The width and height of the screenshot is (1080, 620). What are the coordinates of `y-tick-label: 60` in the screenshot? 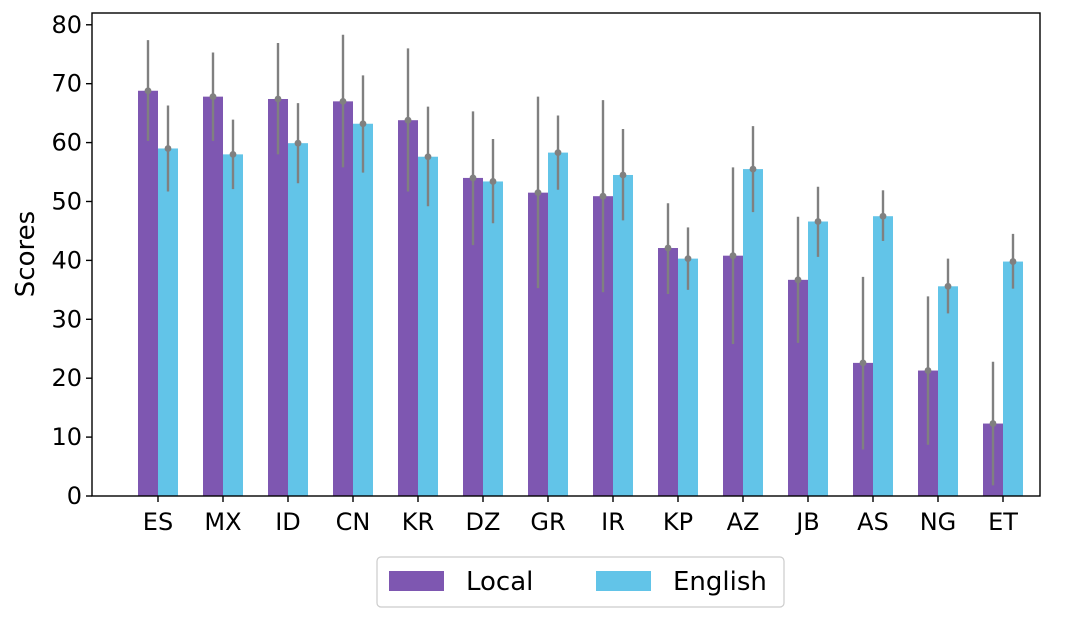 It's located at (66, 143).